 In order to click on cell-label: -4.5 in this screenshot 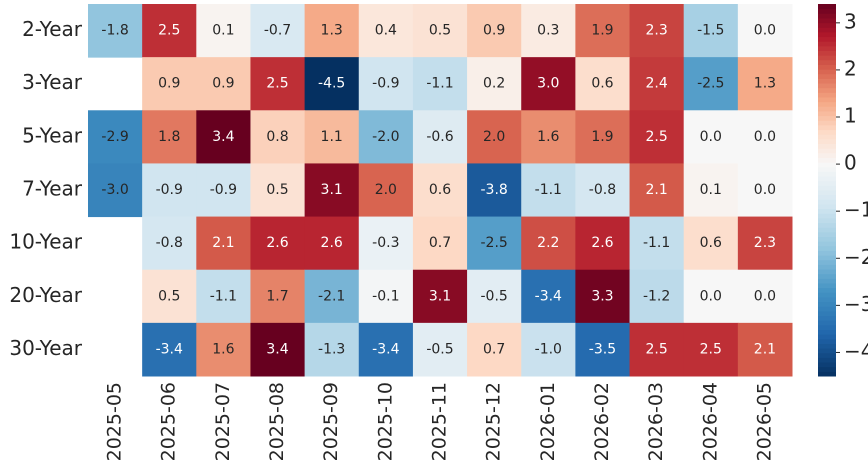, I will do `click(331, 84)`.